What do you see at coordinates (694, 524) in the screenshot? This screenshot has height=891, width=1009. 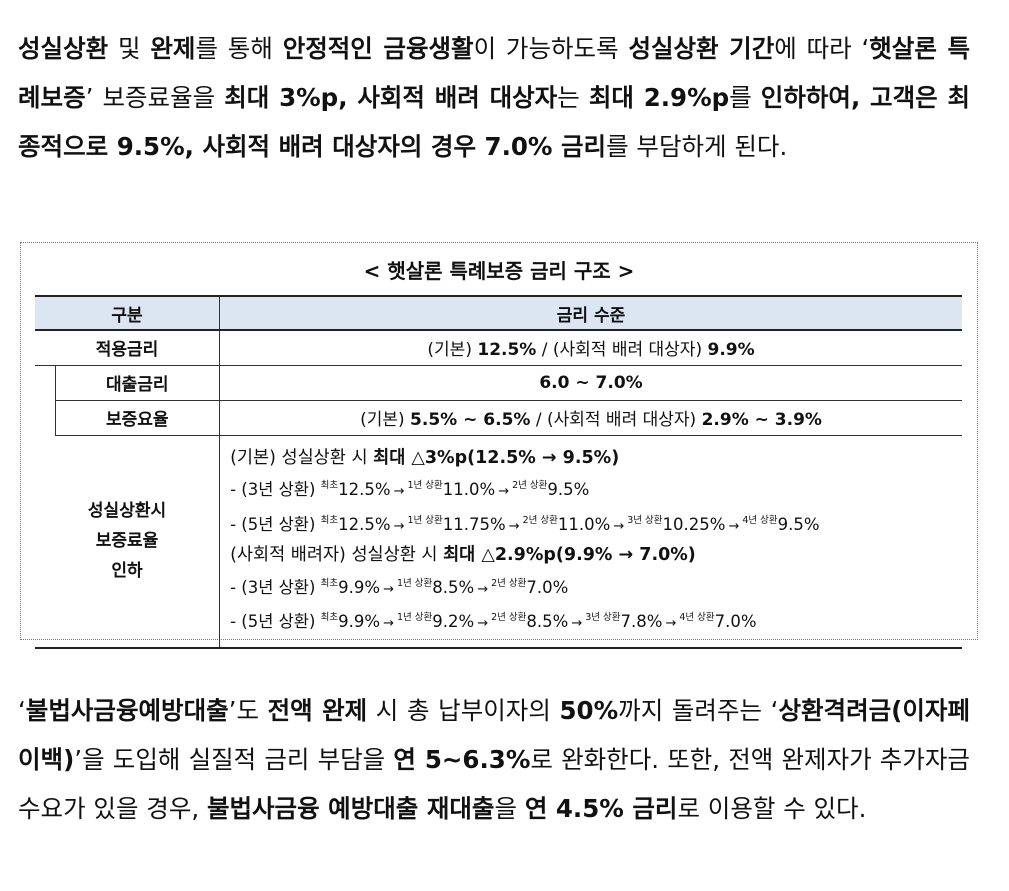 I see `rate-value: 10.25%` at bounding box center [694, 524].